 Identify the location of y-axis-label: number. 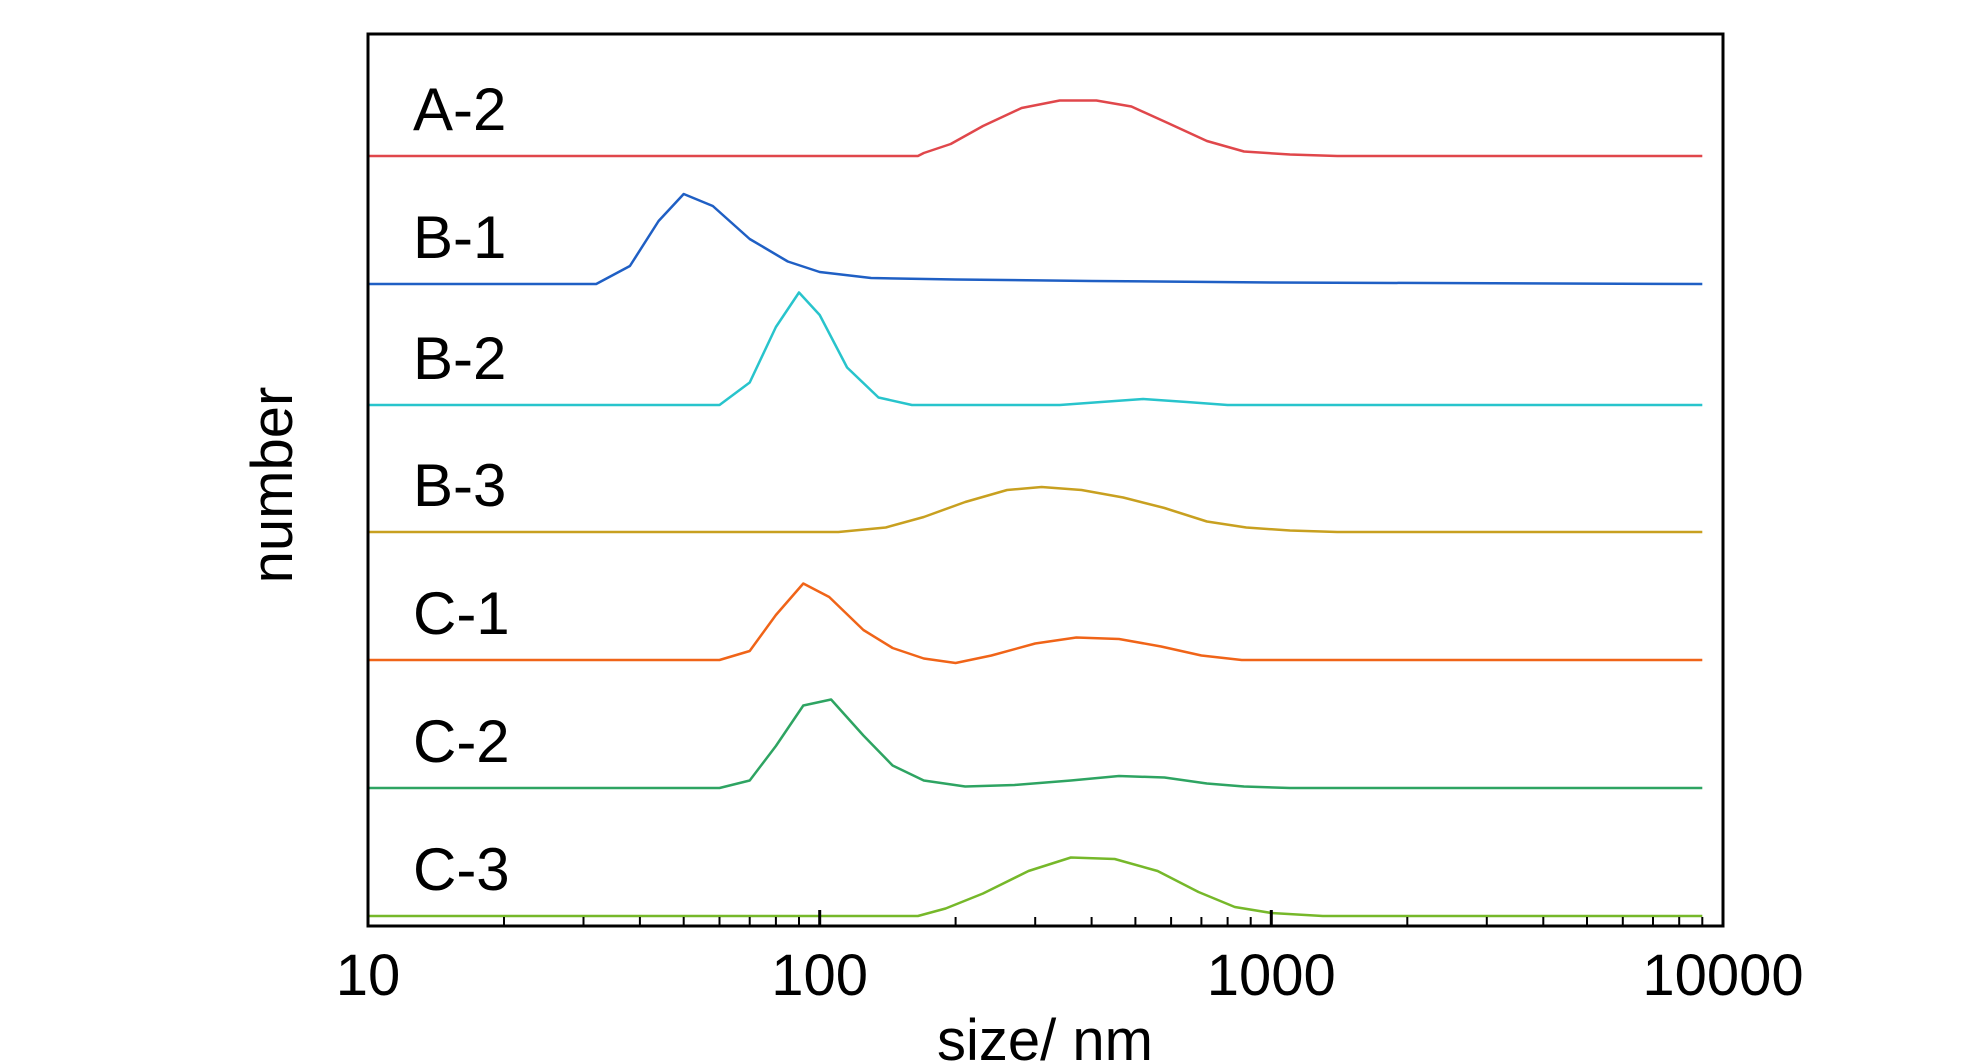
(272, 485).